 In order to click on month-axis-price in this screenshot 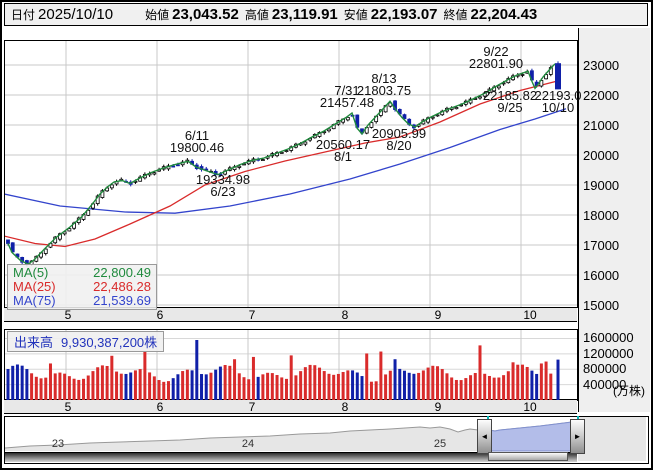, I will do `click(290, 314)`.